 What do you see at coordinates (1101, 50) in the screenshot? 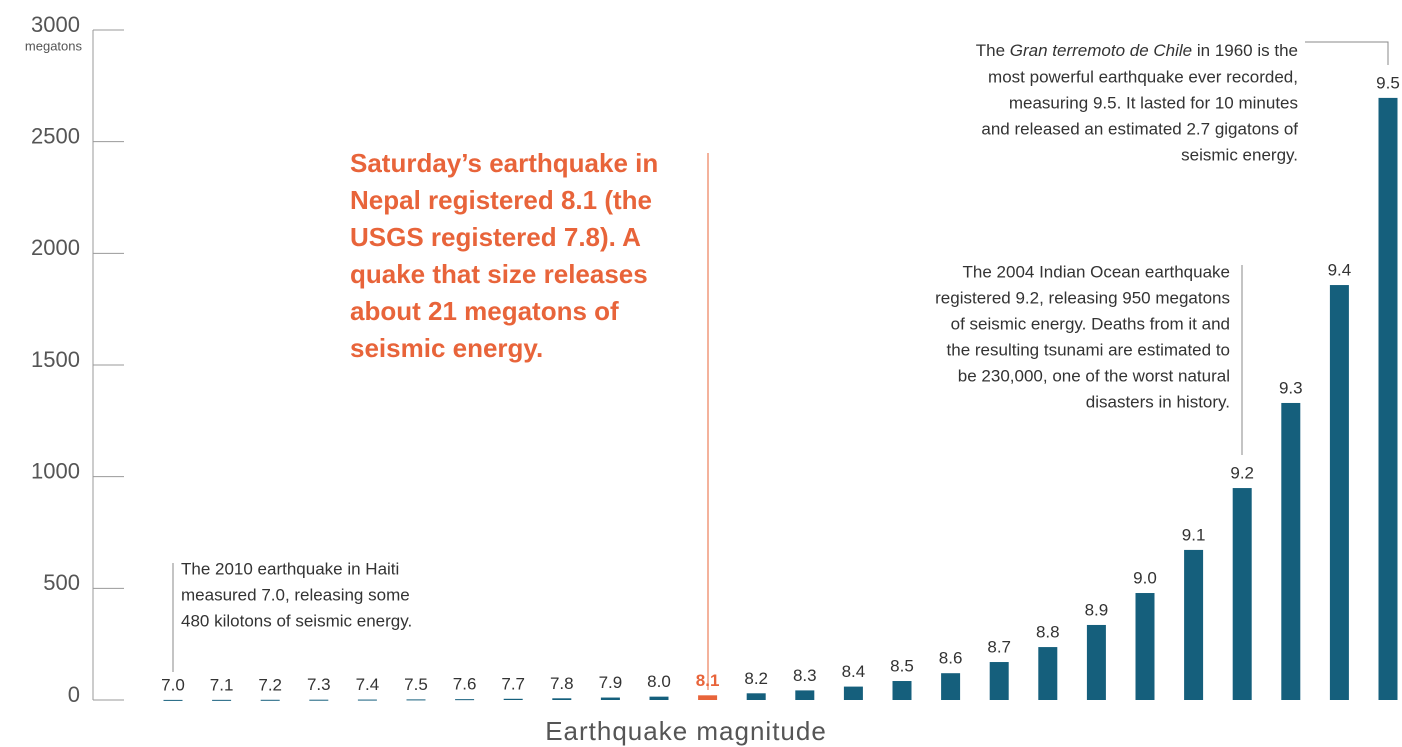
I see `annotation-part: Gran terremoto de Chile` at bounding box center [1101, 50].